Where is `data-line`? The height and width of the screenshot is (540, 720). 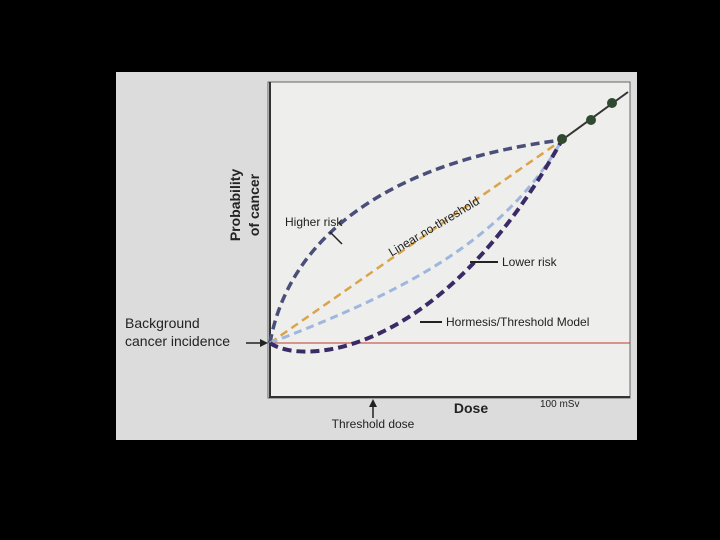 data-line is located at coordinates (595, 116).